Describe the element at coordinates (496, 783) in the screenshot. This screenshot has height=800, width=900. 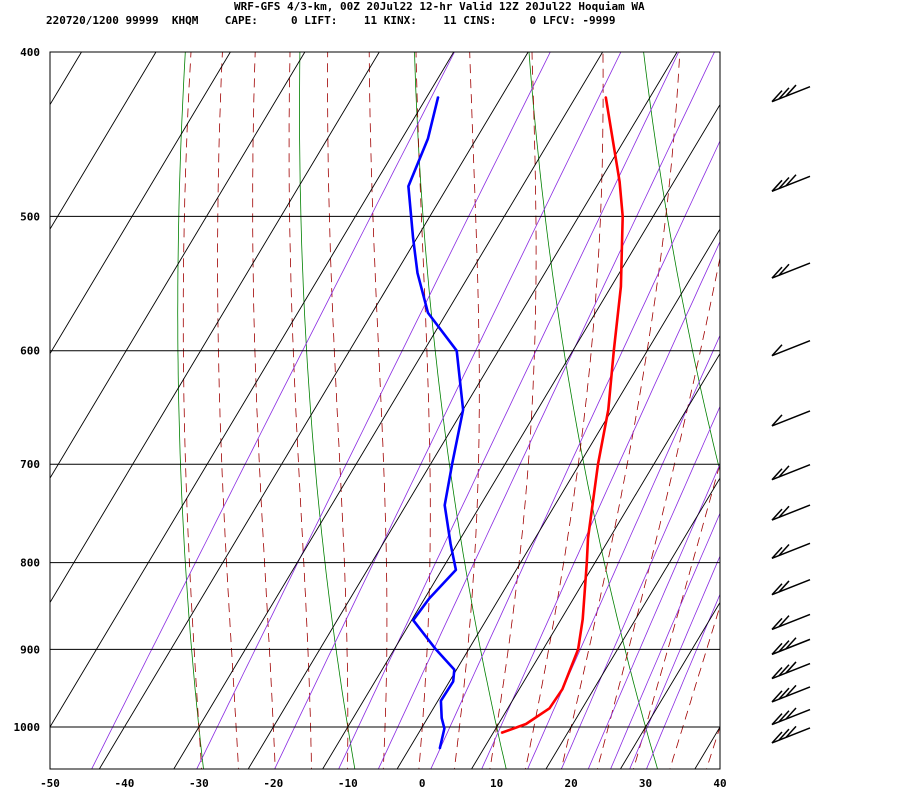
I see `x-tick-label: 10` at that location.